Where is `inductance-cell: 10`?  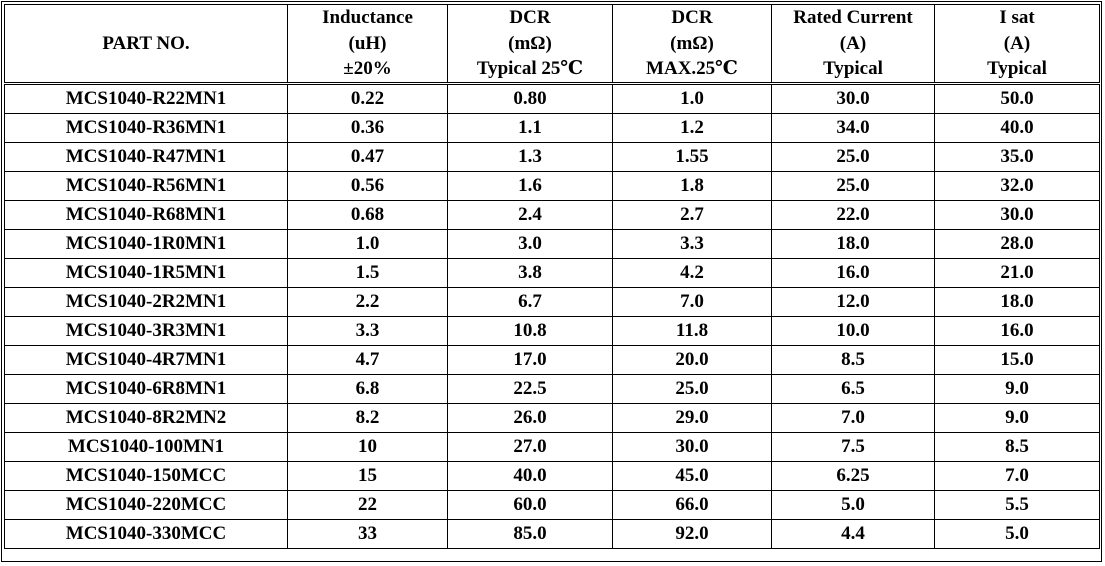 inductance-cell: 10 is located at coordinates (367, 446).